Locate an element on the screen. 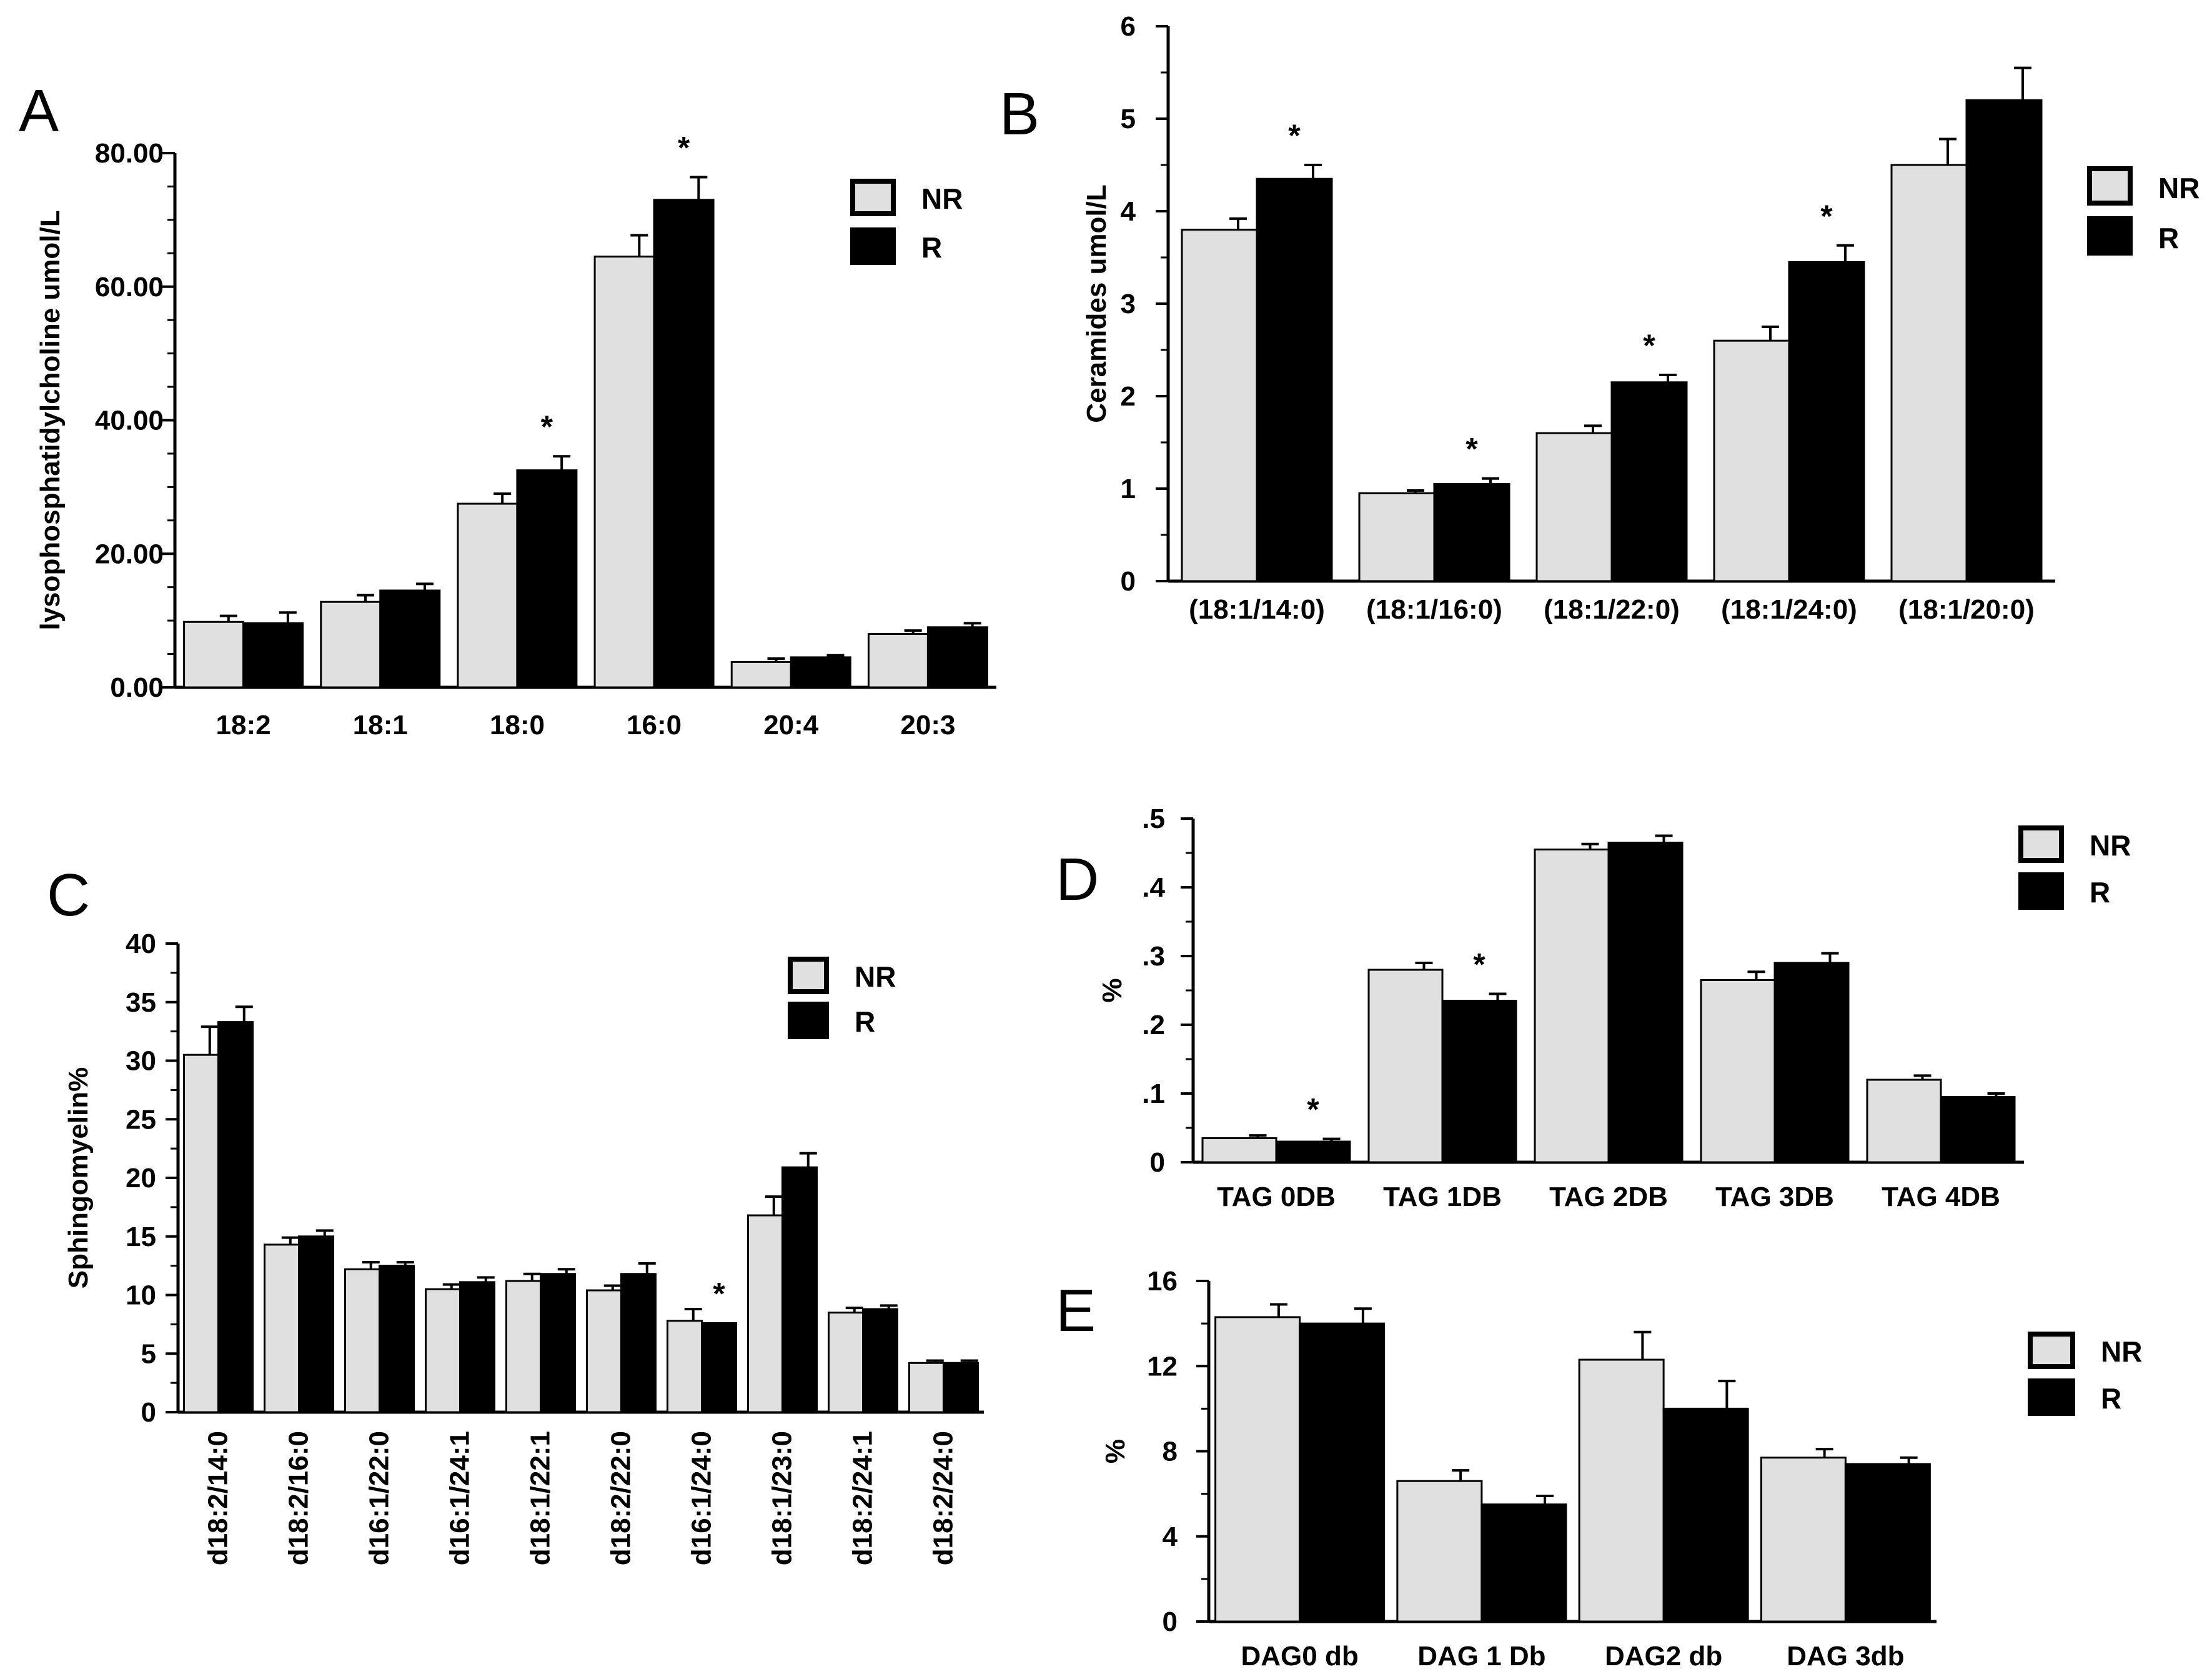  panel-letter: B is located at coordinates (1019, 114).